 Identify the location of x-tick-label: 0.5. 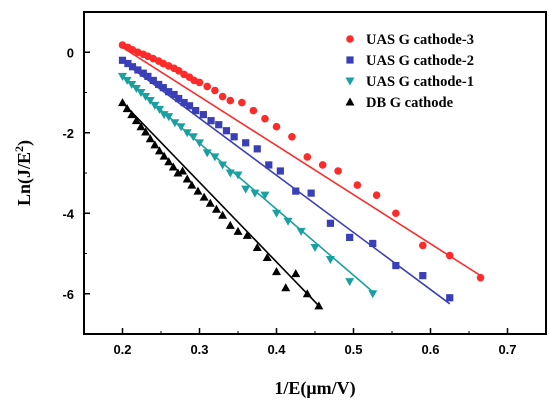
(353, 349).